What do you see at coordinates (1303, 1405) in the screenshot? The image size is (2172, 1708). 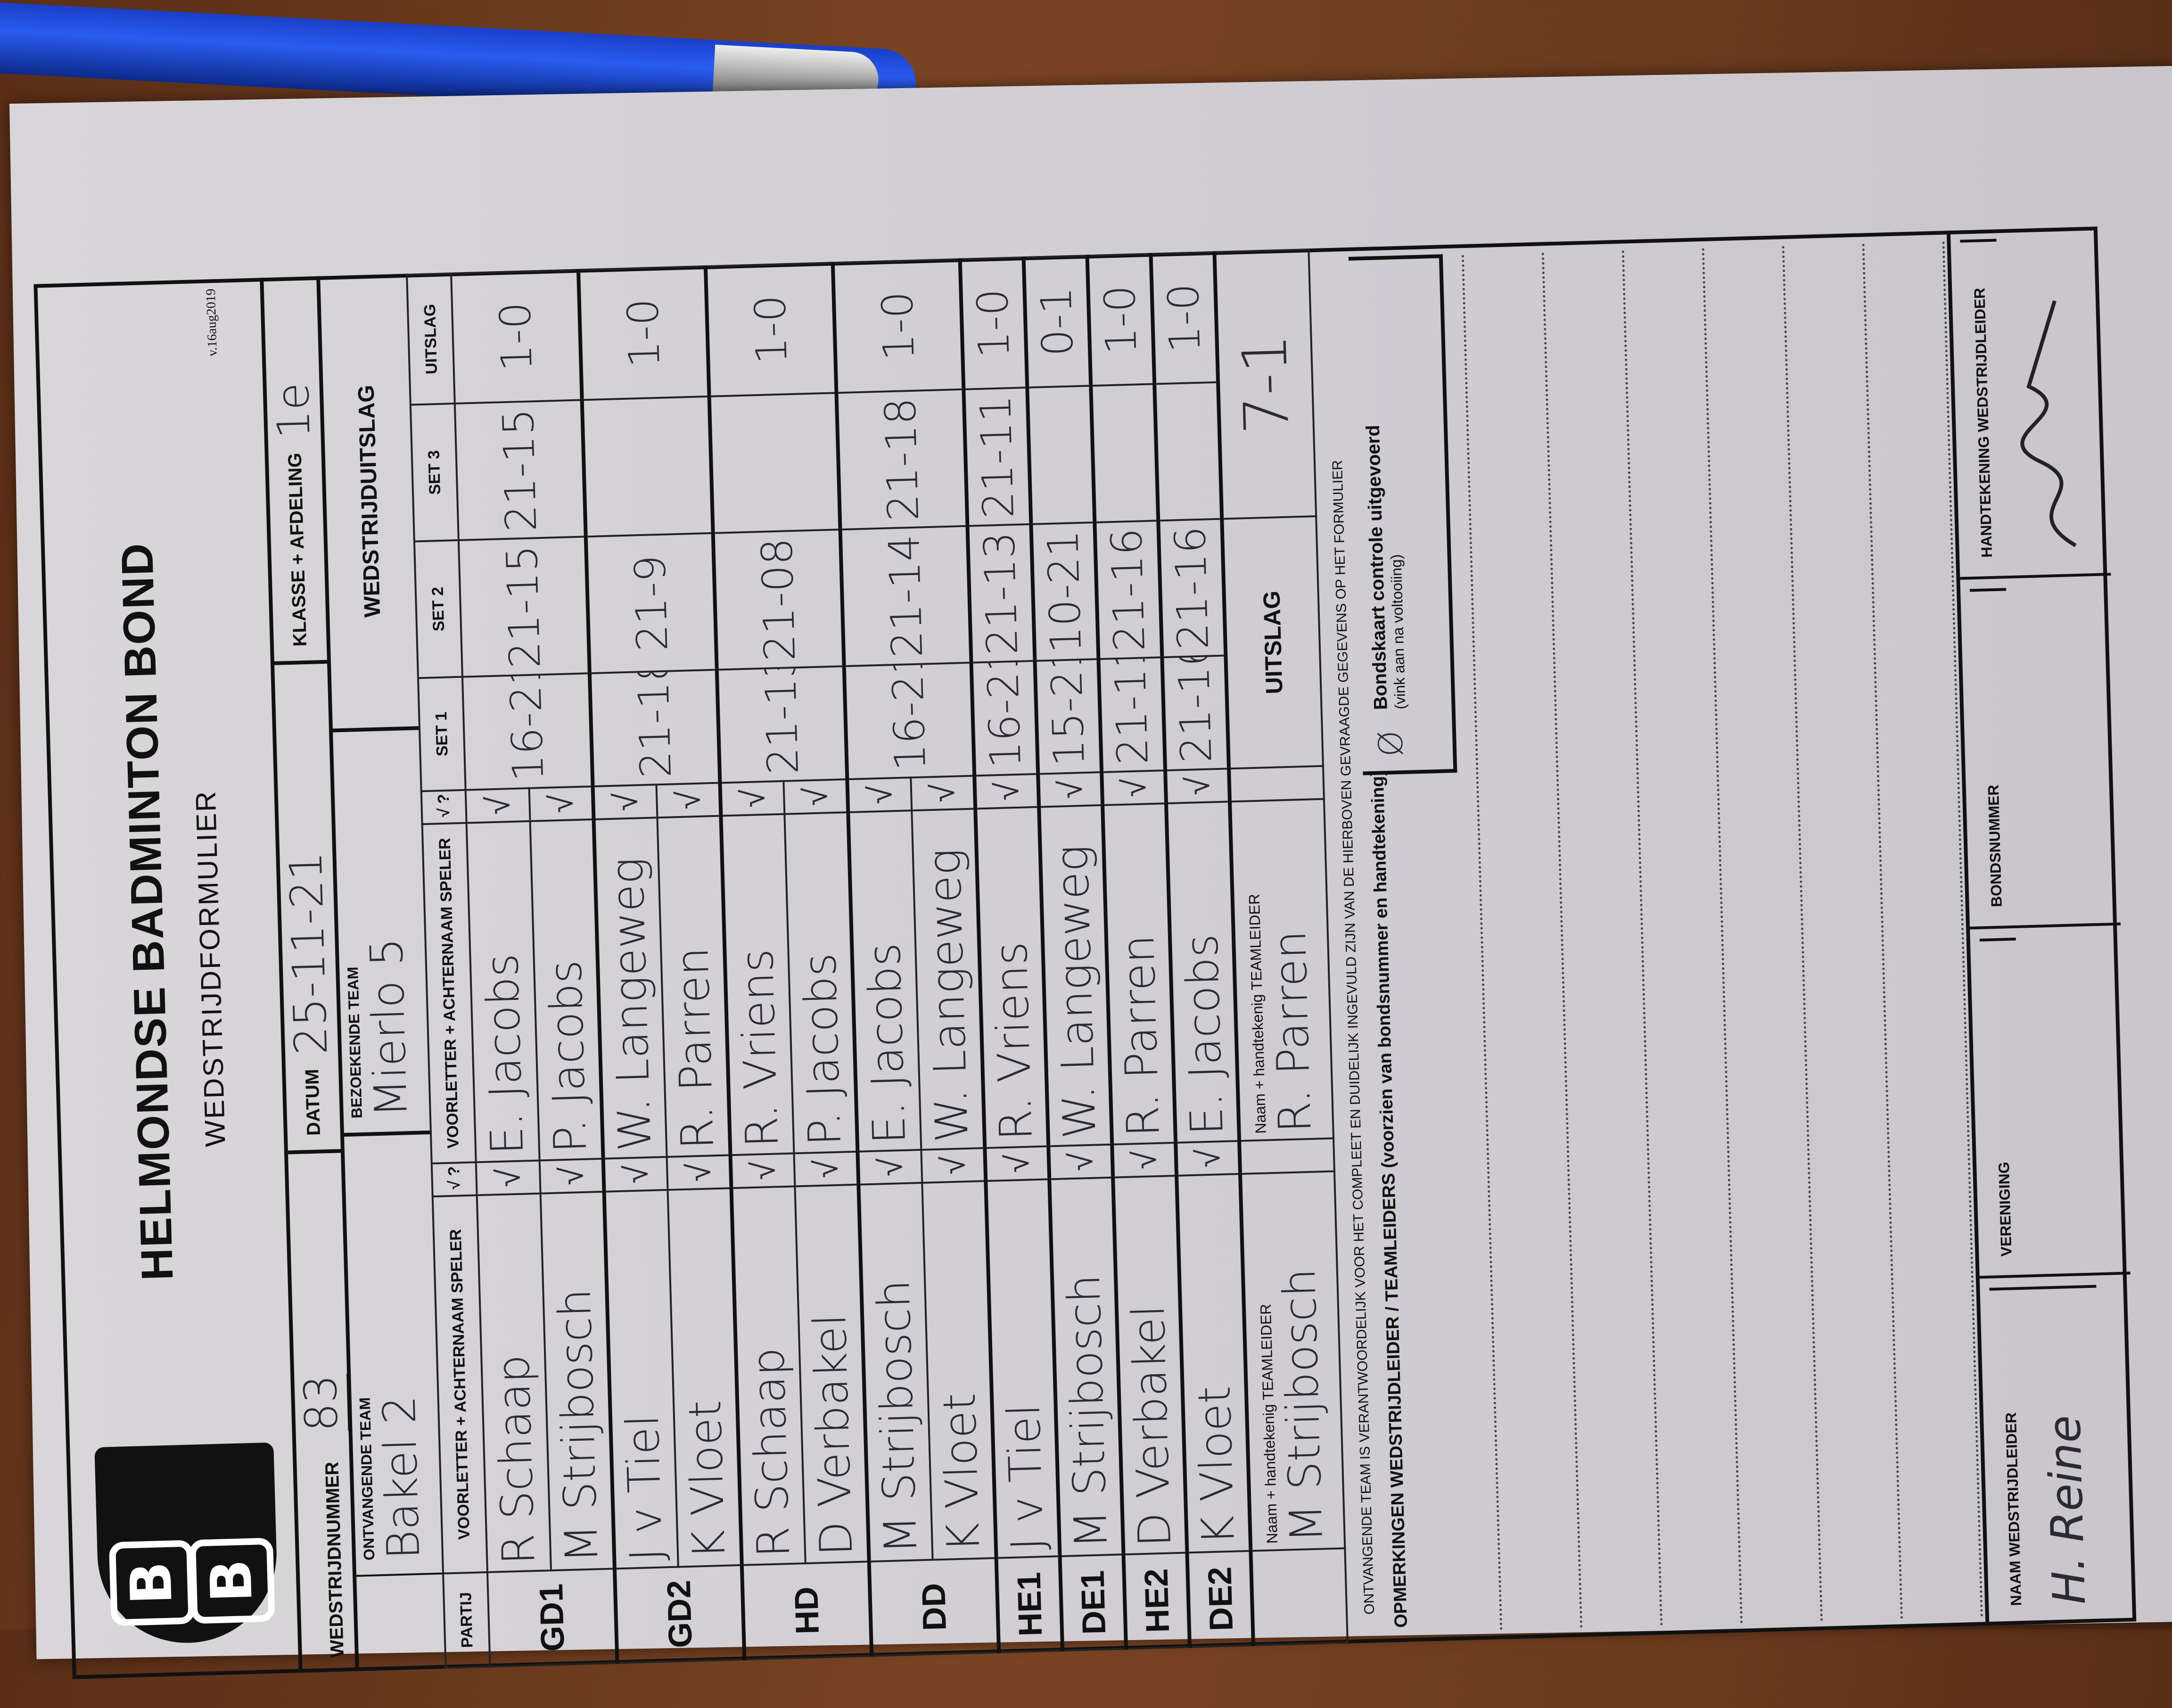 I see `home-leader-name: M Strijbosch` at bounding box center [1303, 1405].